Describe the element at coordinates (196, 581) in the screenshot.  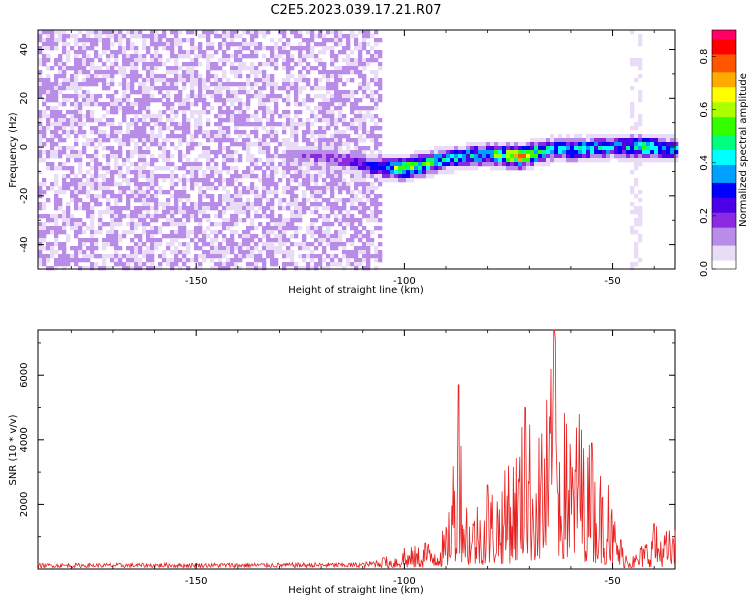
I see `x-tick-label: -150` at that location.